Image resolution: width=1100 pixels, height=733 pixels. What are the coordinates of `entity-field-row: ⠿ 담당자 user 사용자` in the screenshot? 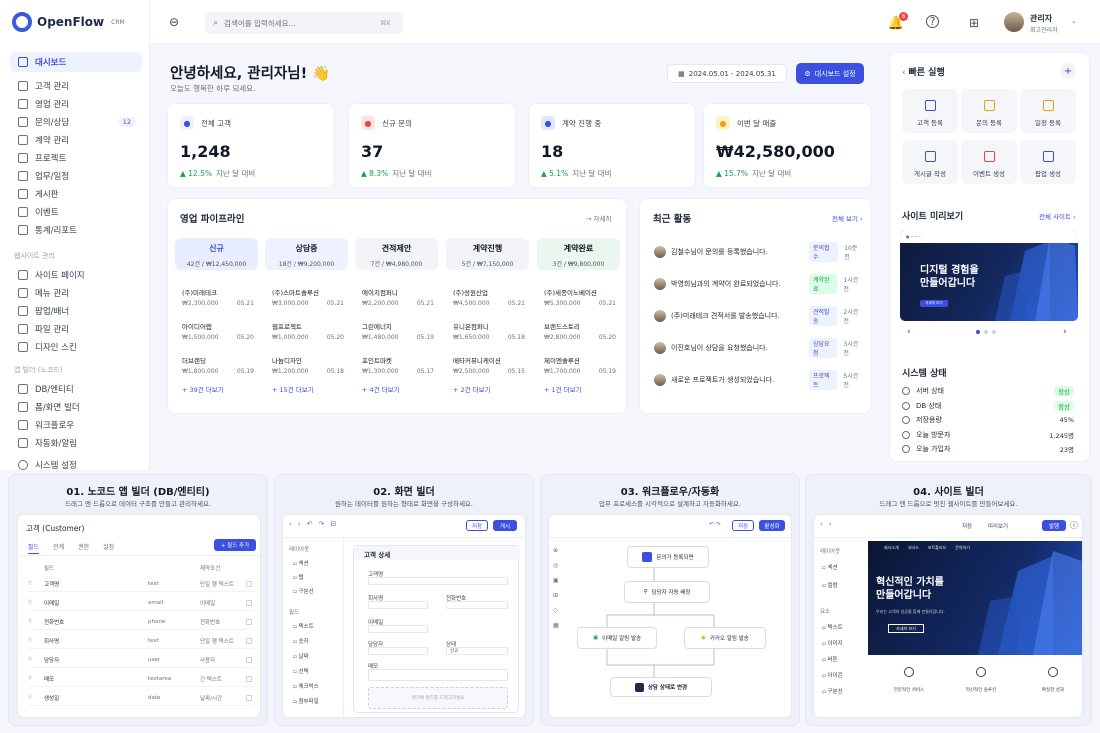 It's located at (141, 660).